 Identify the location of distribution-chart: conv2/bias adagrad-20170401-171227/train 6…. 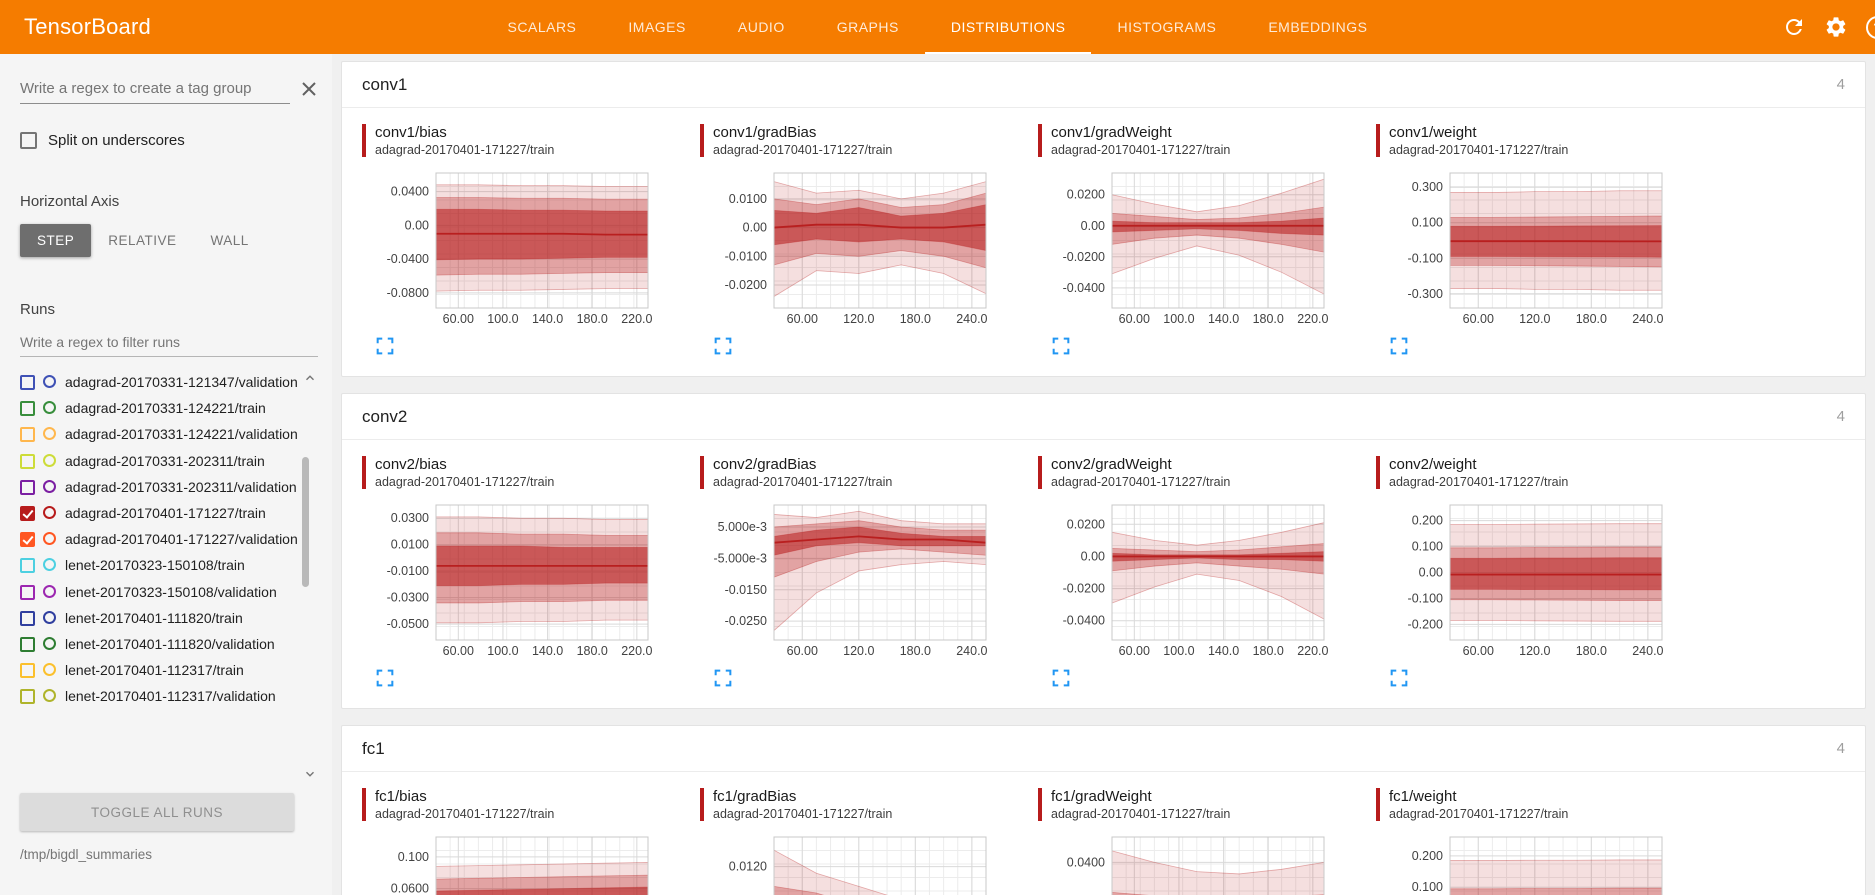
(508, 581).